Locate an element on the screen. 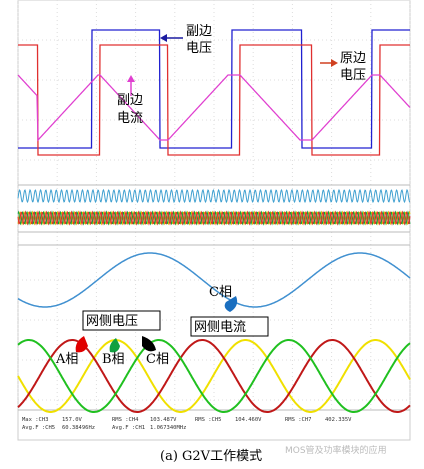 The image size is (424, 469). phase-voltage is located at coordinates (214, 376).